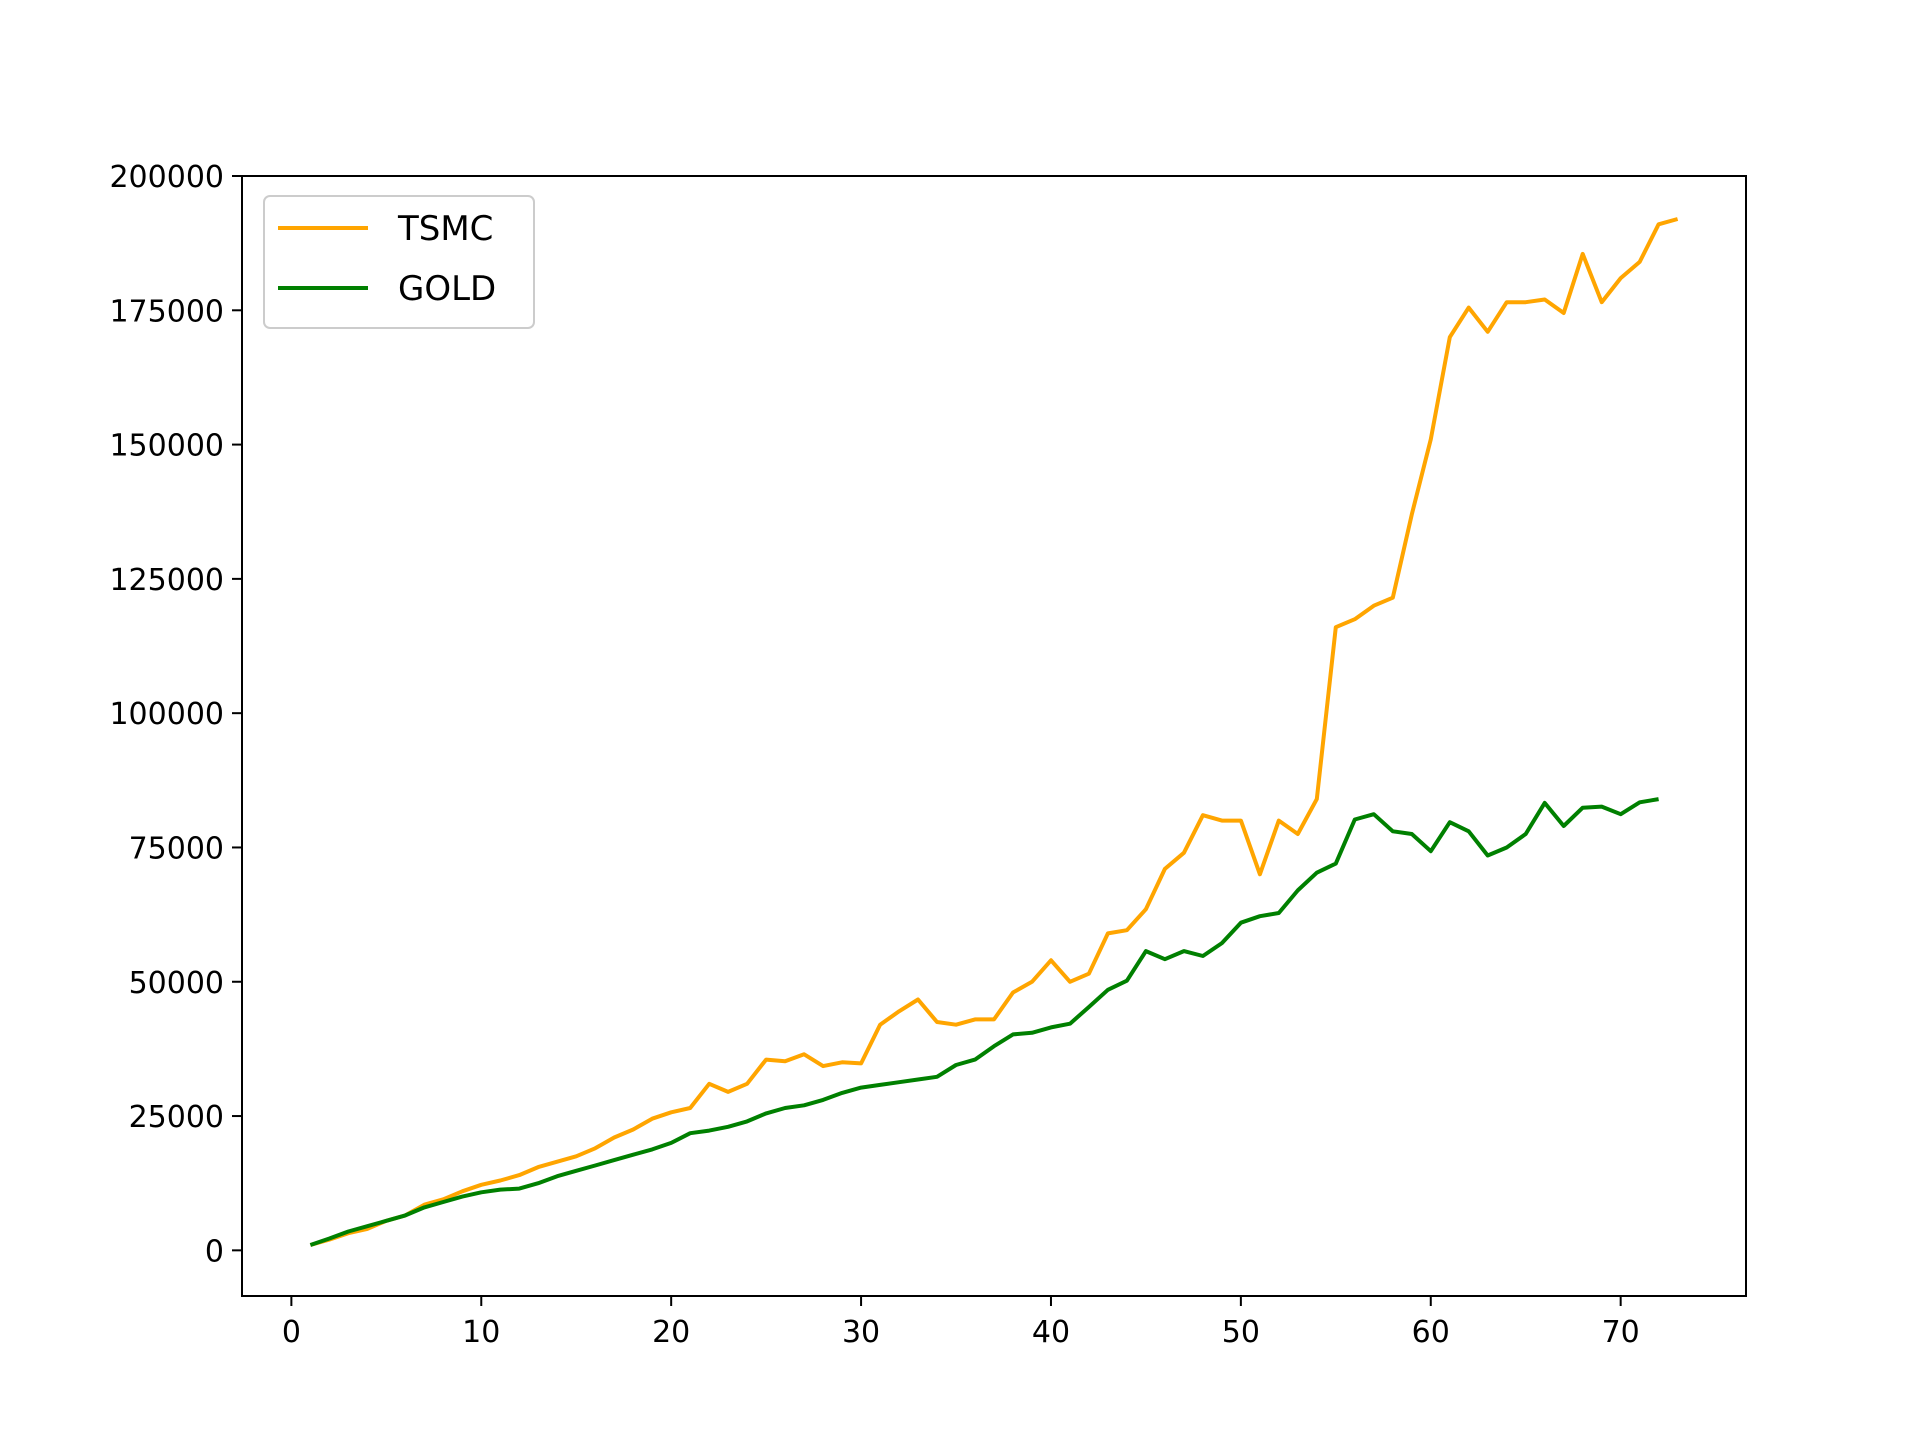 This screenshot has height=1440, width=1920. Describe the element at coordinates (447, 289) in the screenshot. I see `legend-label-gold: GOLD` at that location.